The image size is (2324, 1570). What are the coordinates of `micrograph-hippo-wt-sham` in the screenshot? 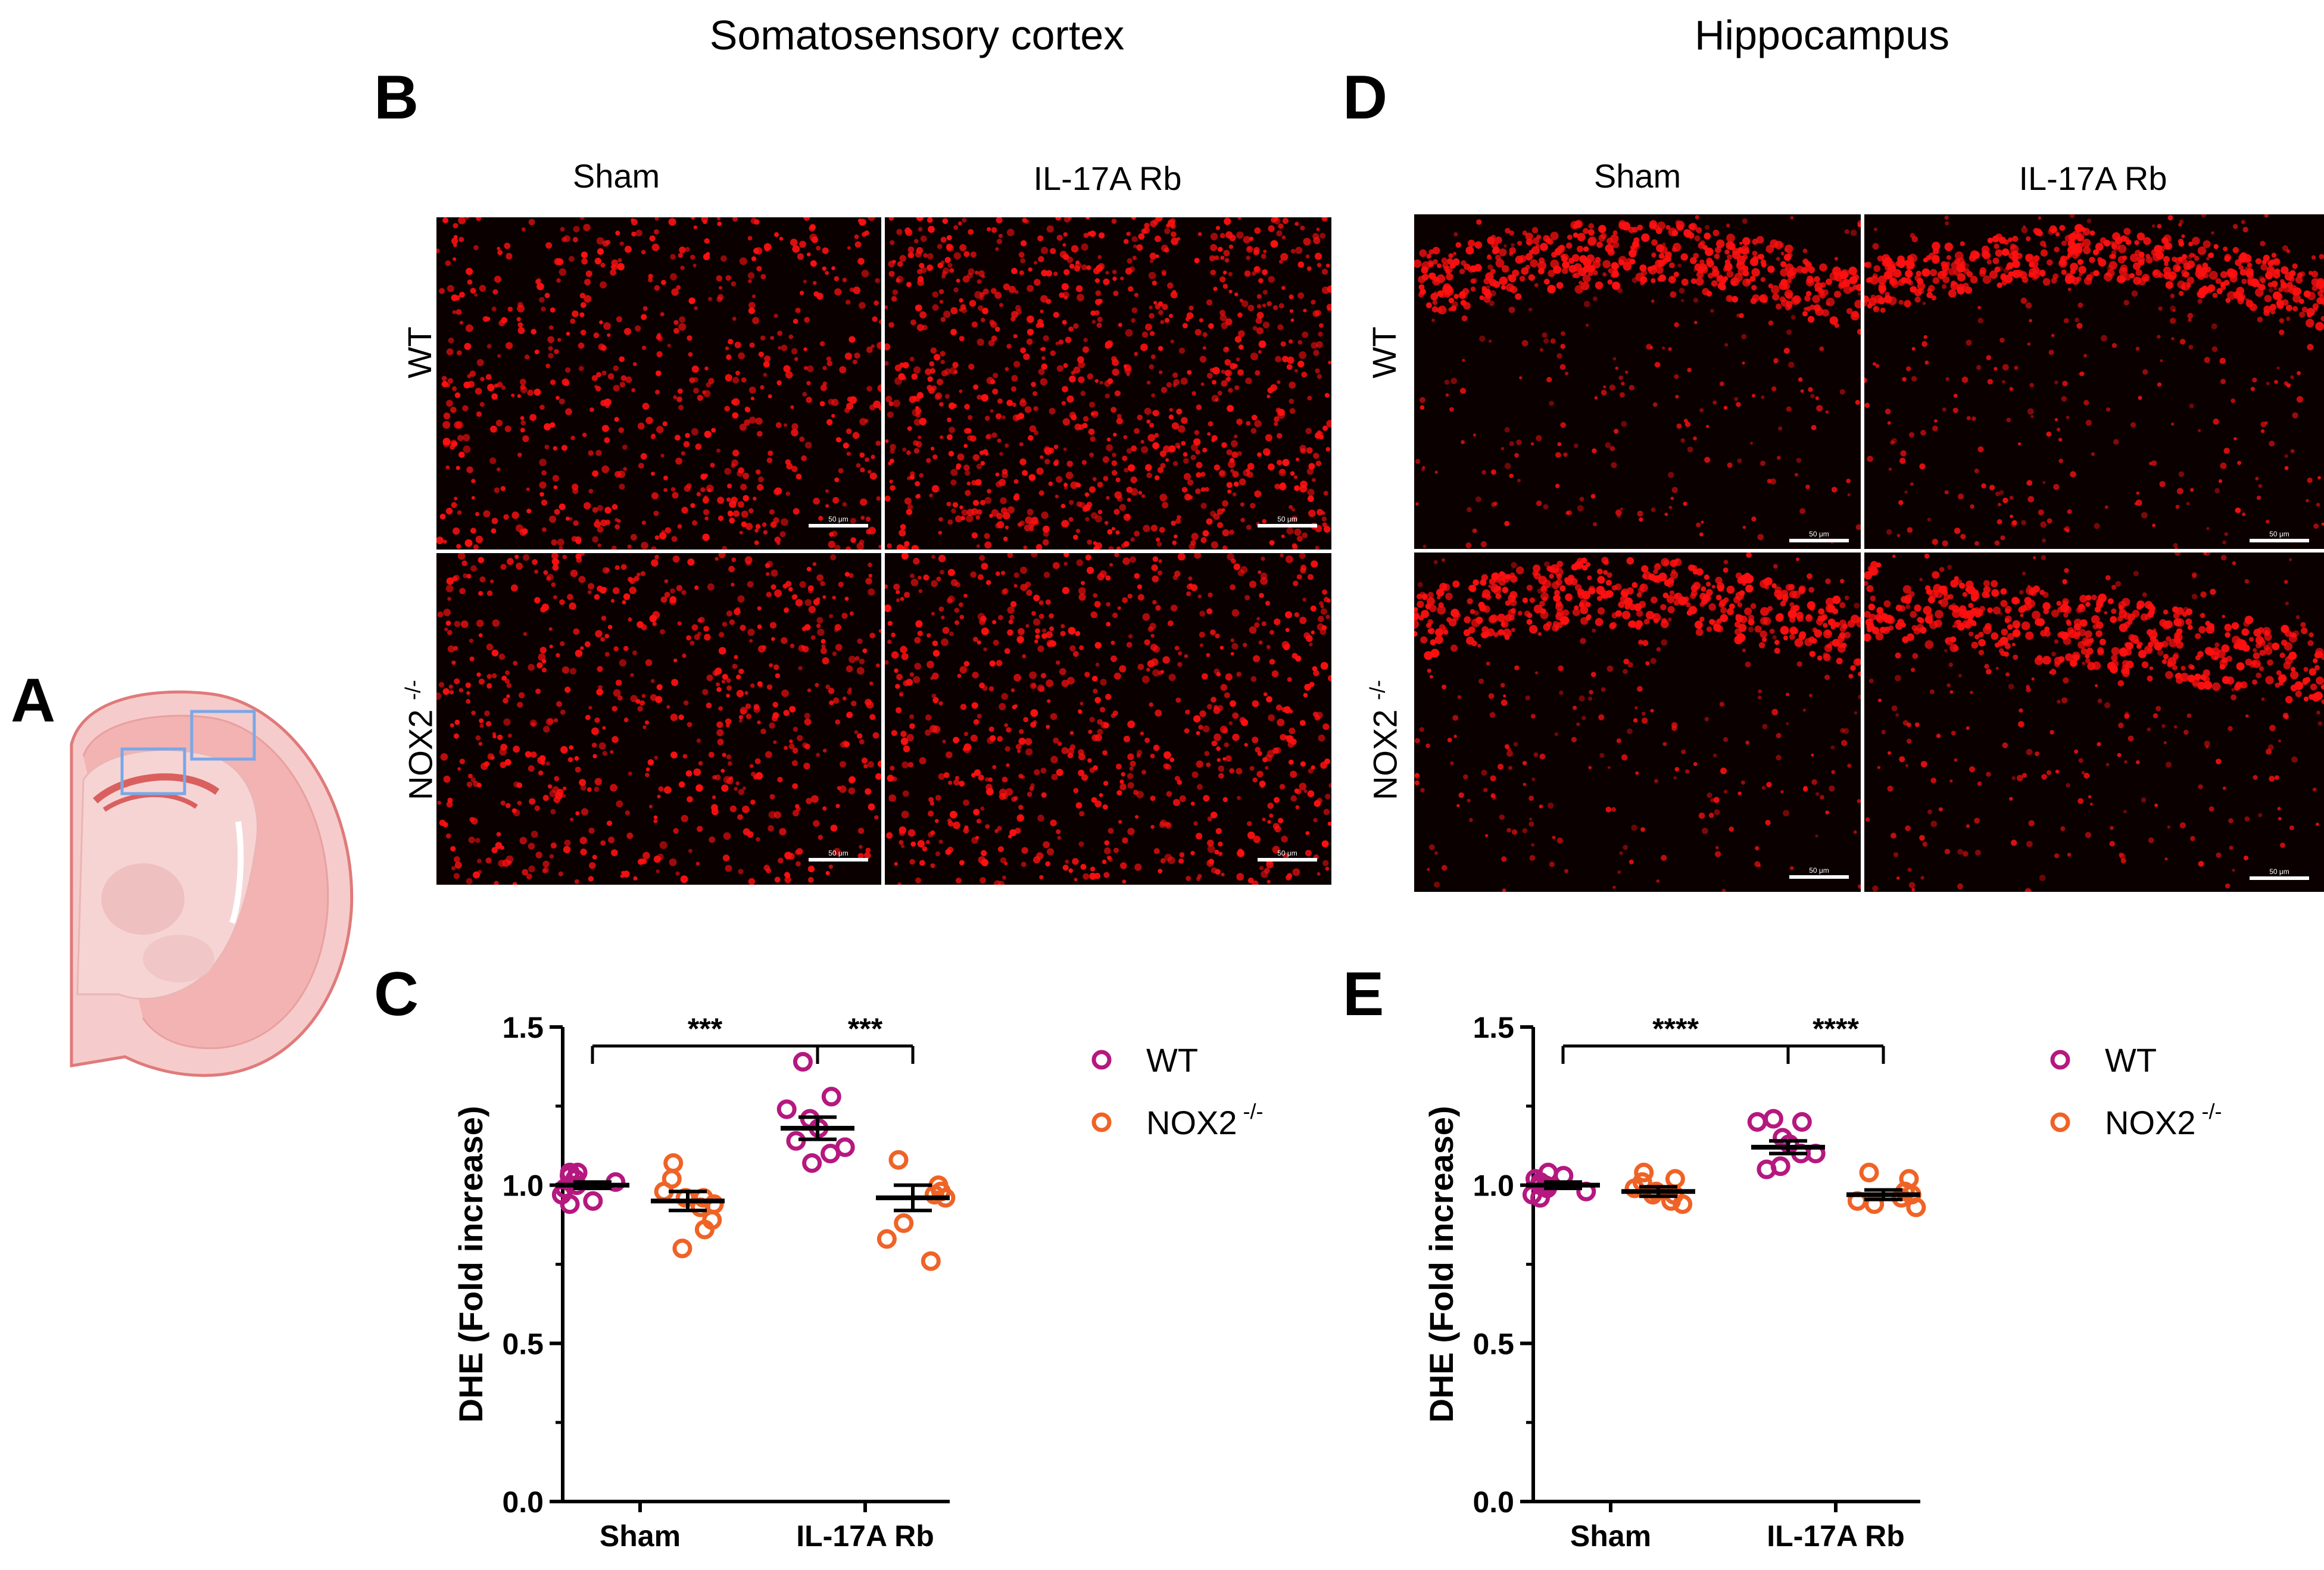 It's located at (1637, 381).